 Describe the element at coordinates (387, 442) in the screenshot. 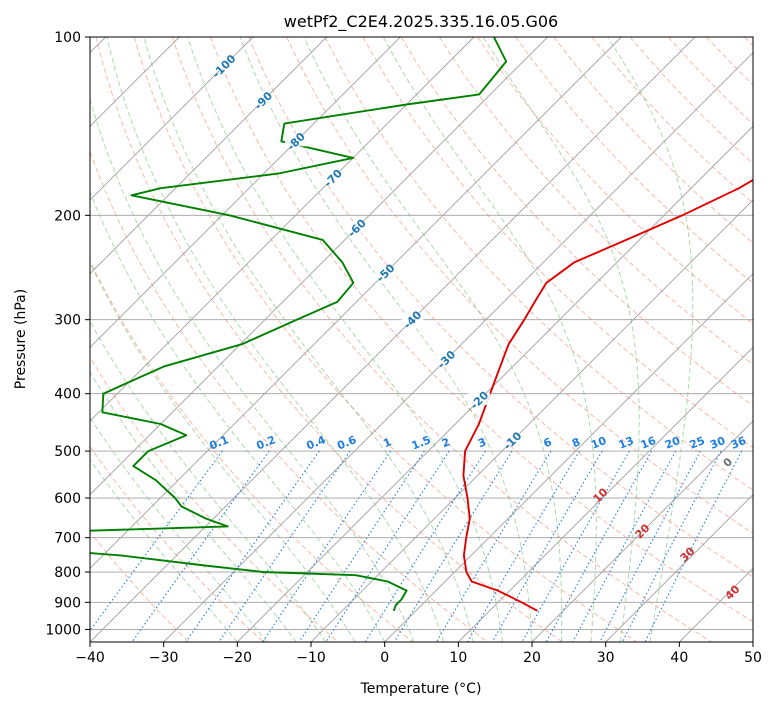

I see `mixing-ratio-label: 1` at that location.